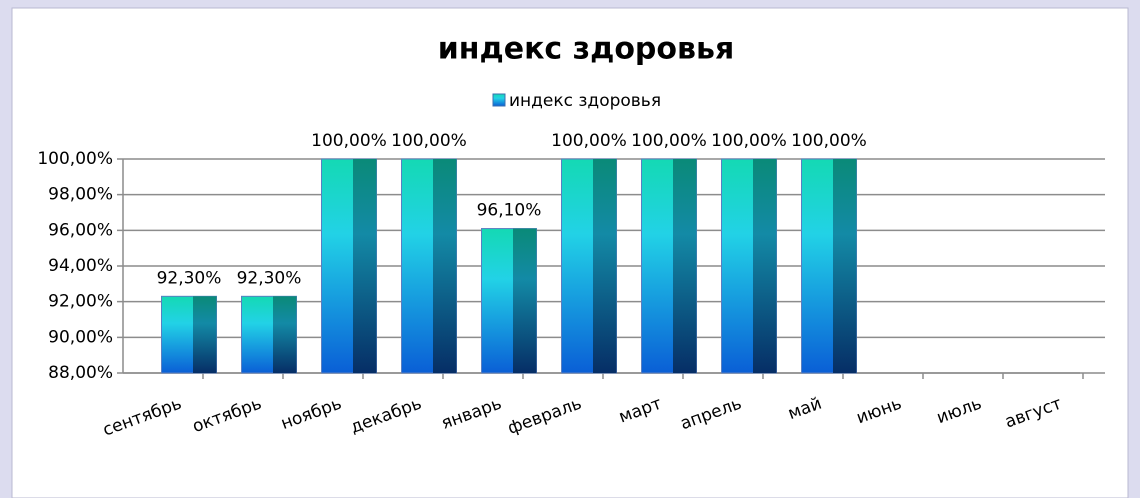 This screenshot has height=498, width=1140. I want to click on y-tick-label: 98,00%, so click(80, 195).